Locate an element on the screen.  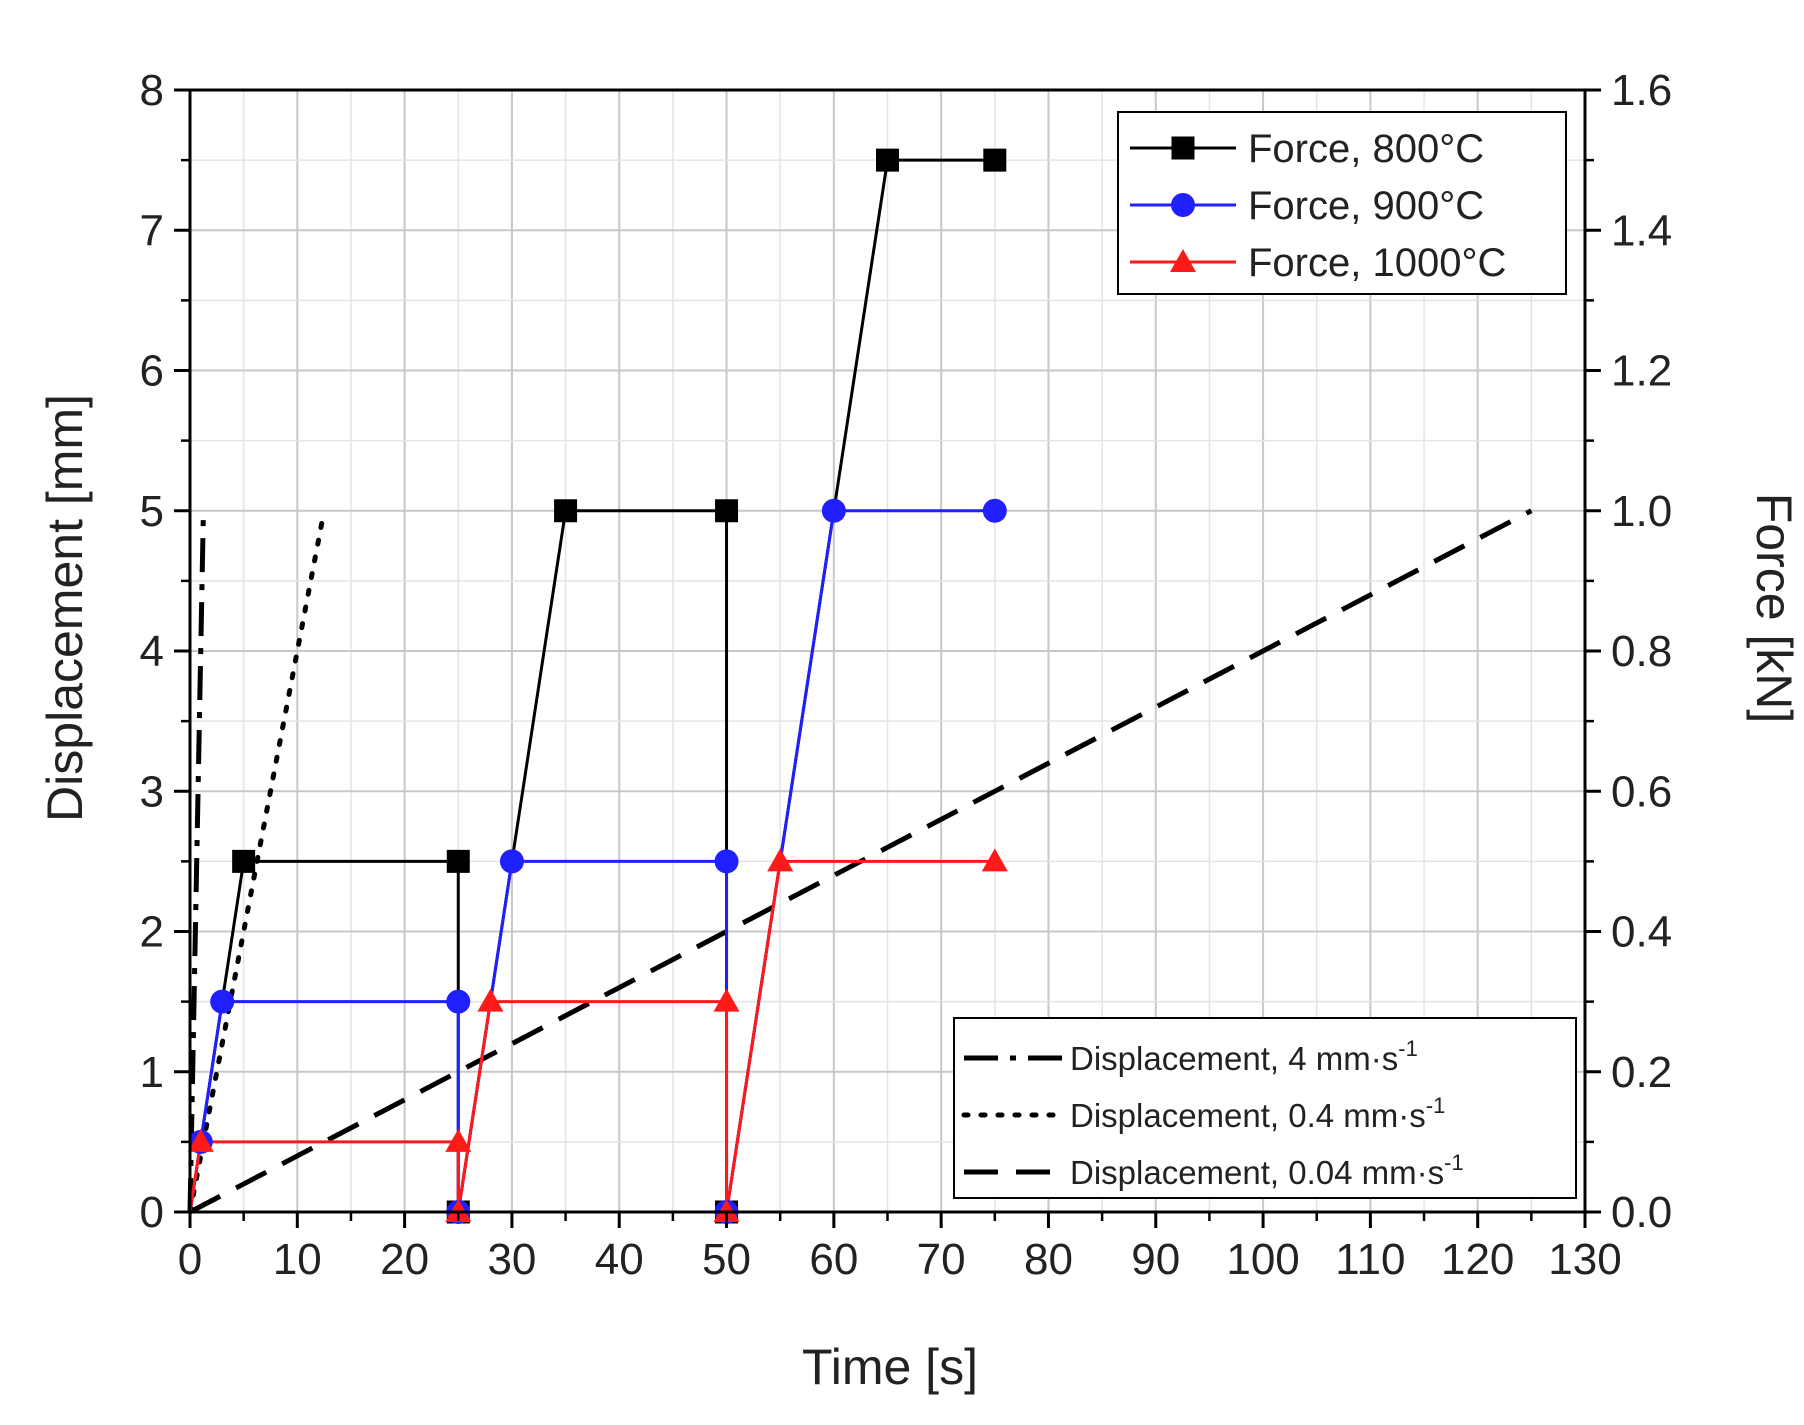
legend-label-displacement-0-04-mm-s-dash: Displacement, 0.04 mm·s-1 is located at coordinates (1267, 1170).